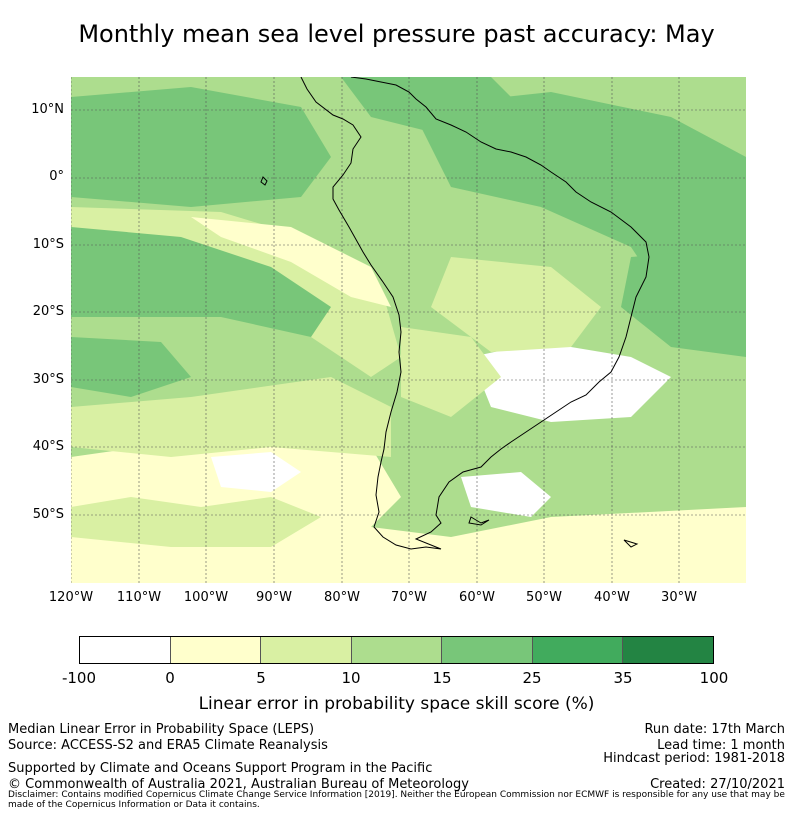 The width and height of the screenshot is (793, 816). Describe the element at coordinates (477, 597) in the screenshot. I see `lon-label-60w: 60°W` at that location.